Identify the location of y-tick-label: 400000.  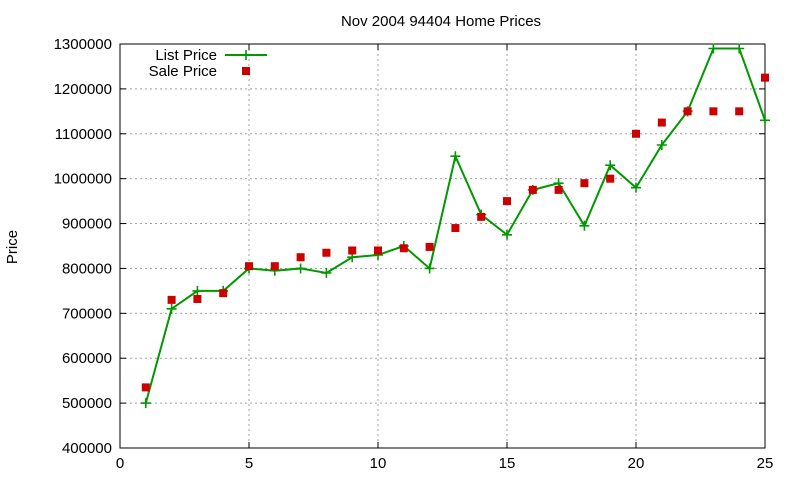
(87, 448).